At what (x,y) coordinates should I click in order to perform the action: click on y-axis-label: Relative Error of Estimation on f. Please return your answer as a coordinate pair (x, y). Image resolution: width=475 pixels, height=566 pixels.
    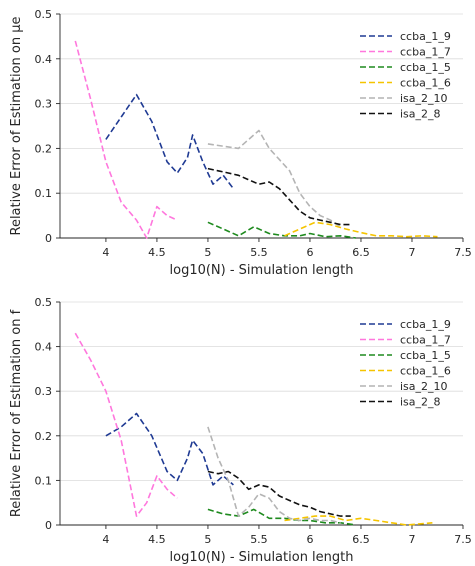
    Looking at the image, I should click on (16, 413).